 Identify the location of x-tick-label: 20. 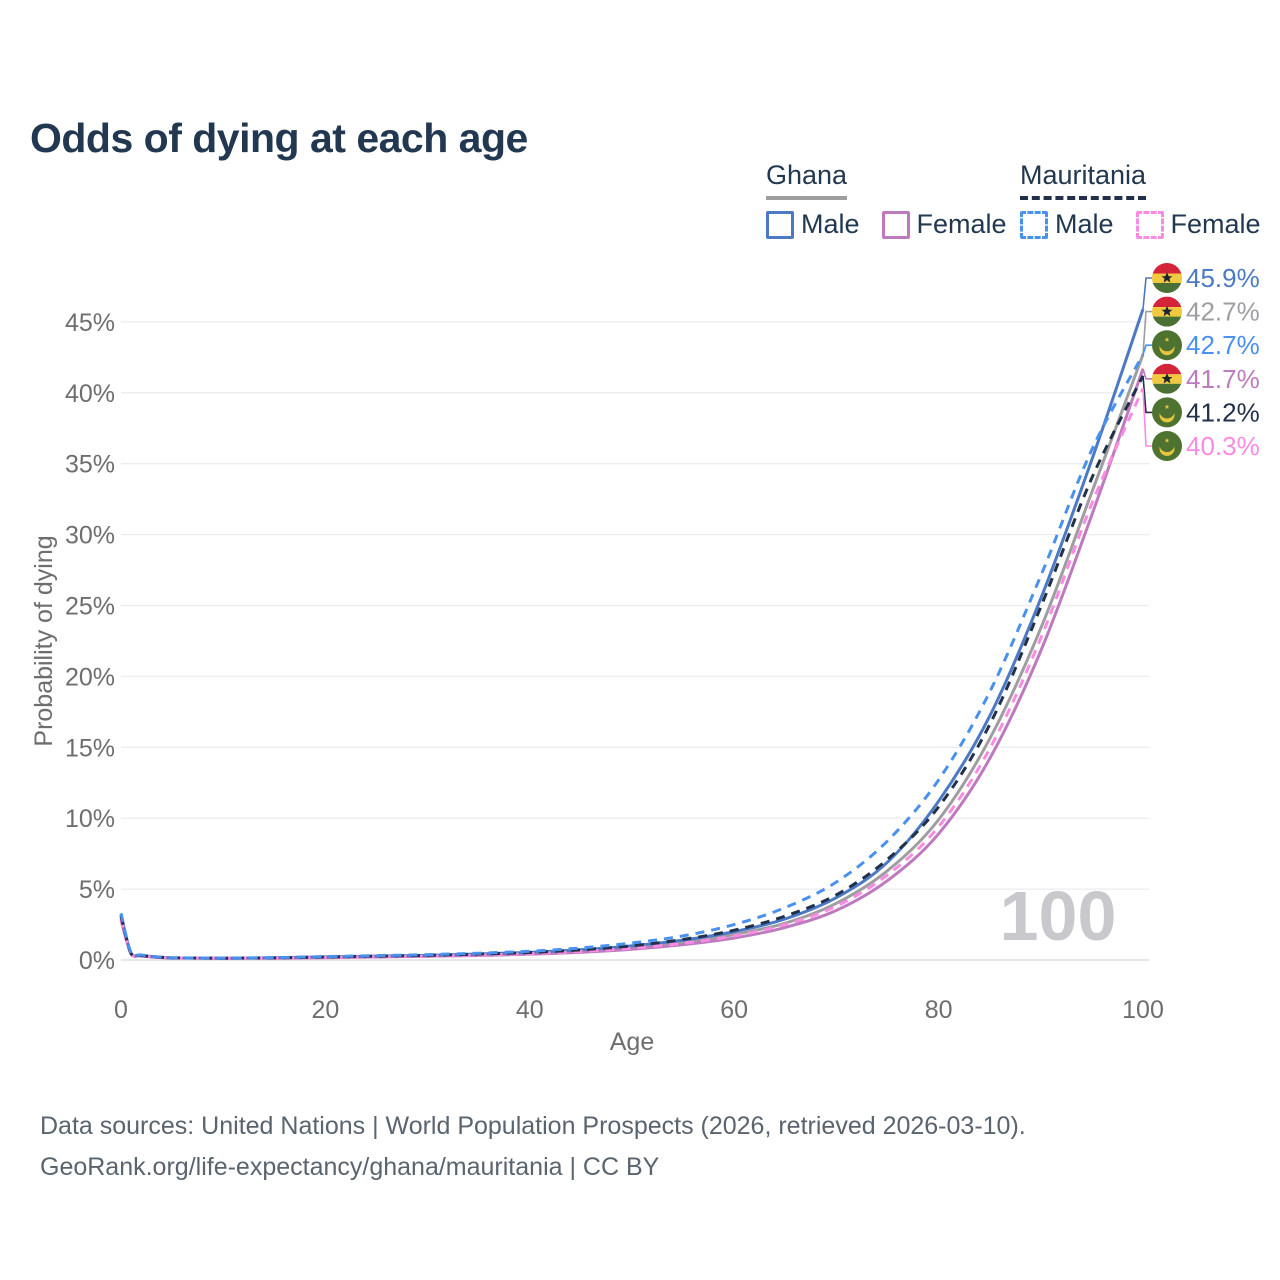
(325, 1010).